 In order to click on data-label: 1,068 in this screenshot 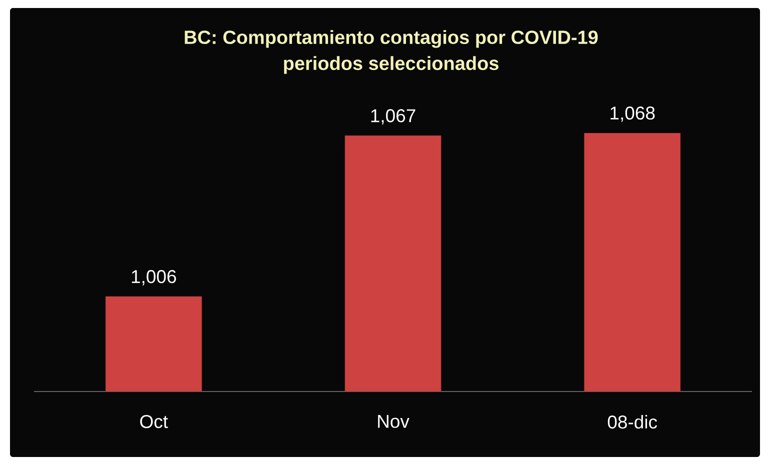, I will do `click(632, 114)`.